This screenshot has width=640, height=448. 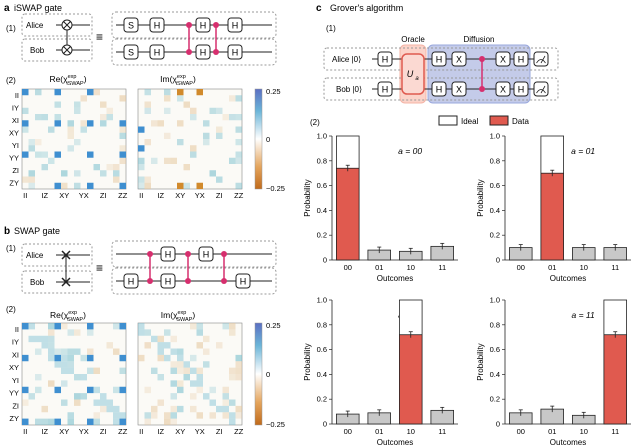 I want to click on bob-label: Bob, so click(x=37, y=282).